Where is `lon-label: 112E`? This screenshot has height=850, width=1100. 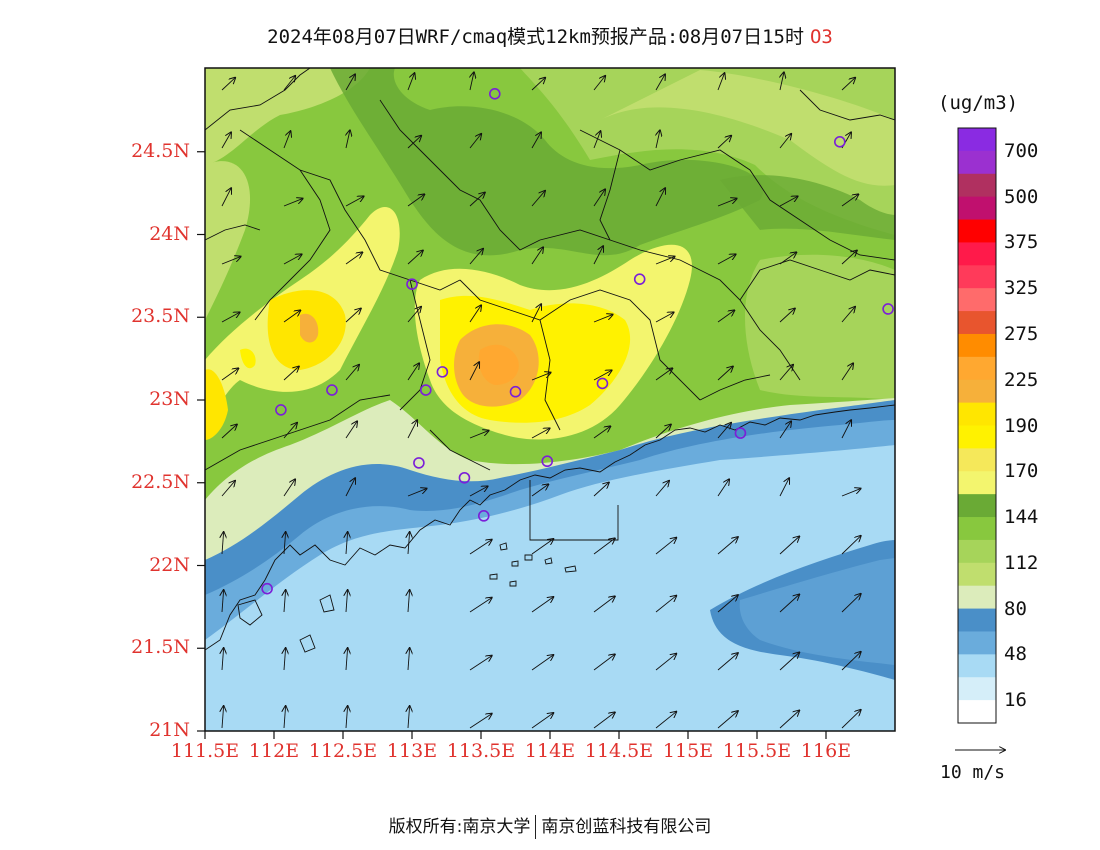
lon-label: 112E is located at coordinates (274, 751).